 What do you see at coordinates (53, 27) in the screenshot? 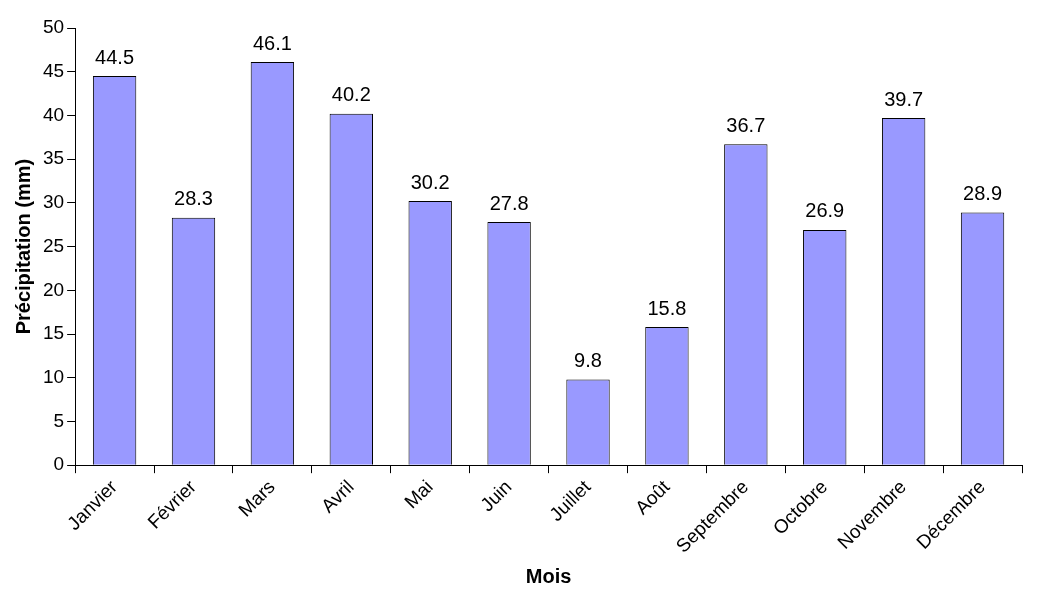
I see `y-tick-label: 50` at bounding box center [53, 27].